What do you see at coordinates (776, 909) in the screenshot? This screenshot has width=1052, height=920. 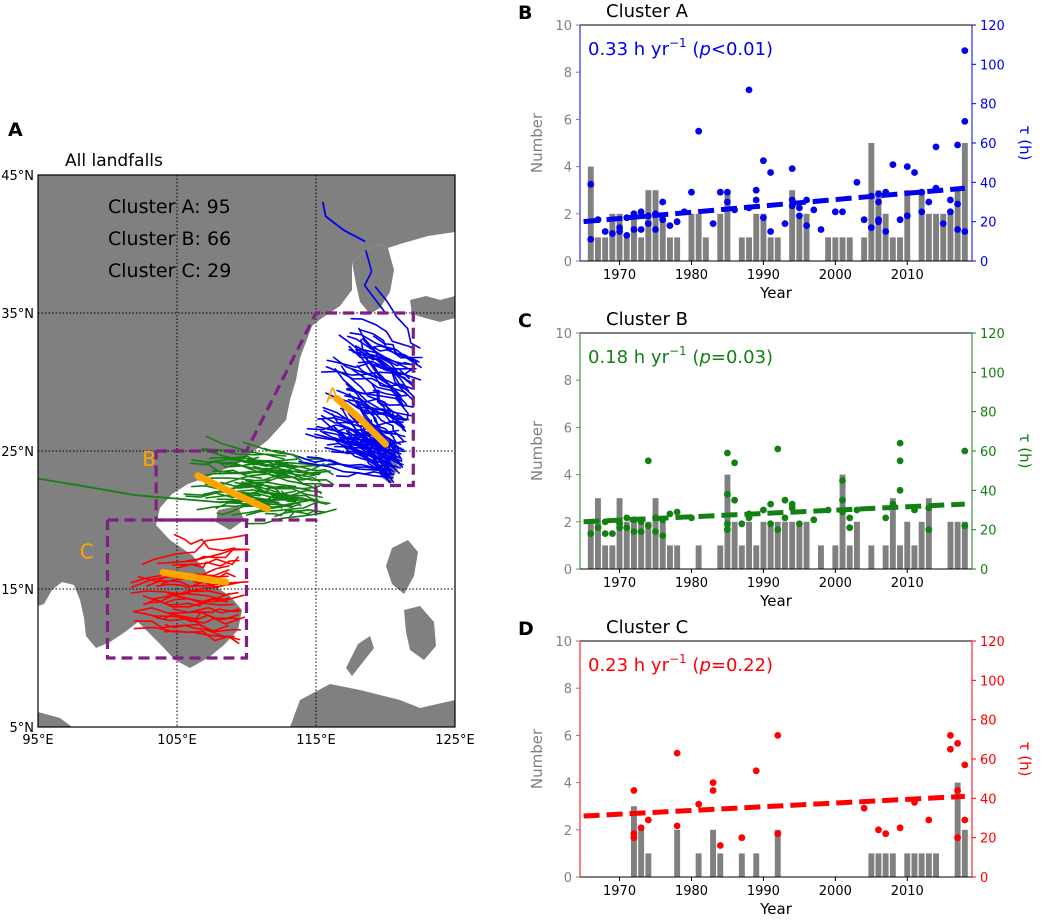 I see `x-axis-label: Year` at bounding box center [776, 909].